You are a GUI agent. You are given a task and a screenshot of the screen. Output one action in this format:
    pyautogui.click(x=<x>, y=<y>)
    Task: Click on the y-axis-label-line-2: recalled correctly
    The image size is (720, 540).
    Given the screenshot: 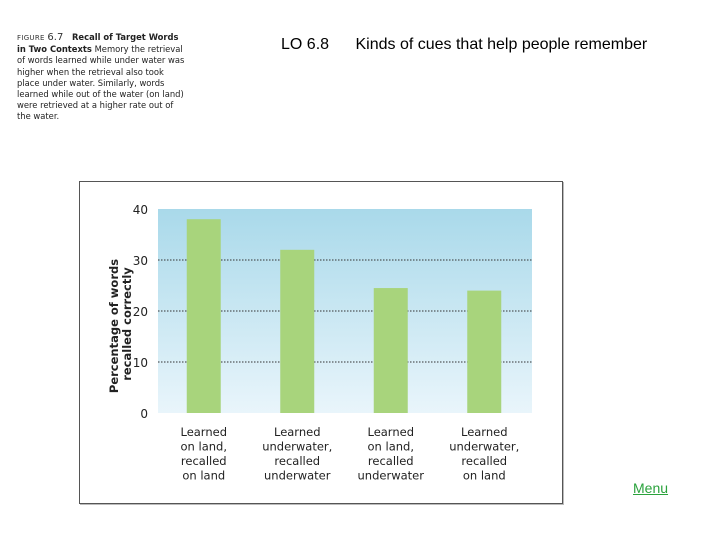 What is the action you would take?
    pyautogui.click(x=127, y=324)
    